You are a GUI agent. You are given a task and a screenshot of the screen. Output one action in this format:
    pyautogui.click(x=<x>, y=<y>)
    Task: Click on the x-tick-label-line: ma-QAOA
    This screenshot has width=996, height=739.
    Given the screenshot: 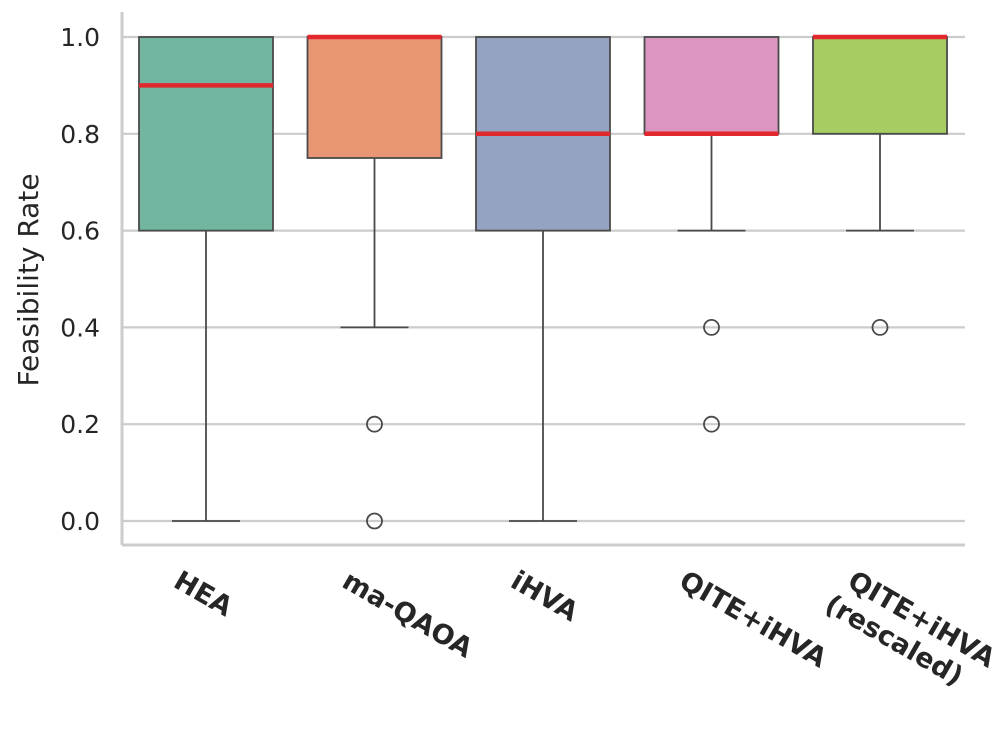 What is the action you would take?
    pyautogui.click(x=407, y=614)
    